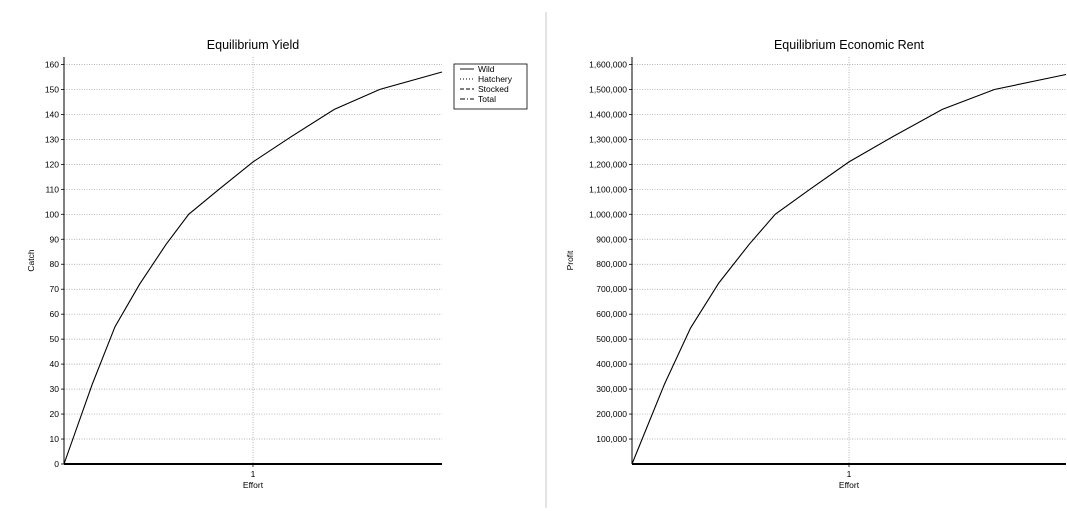  What do you see at coordinates (55, 289) in the screenshot?
I see `y-tick-label: 70` at bounding box center [55, 289].